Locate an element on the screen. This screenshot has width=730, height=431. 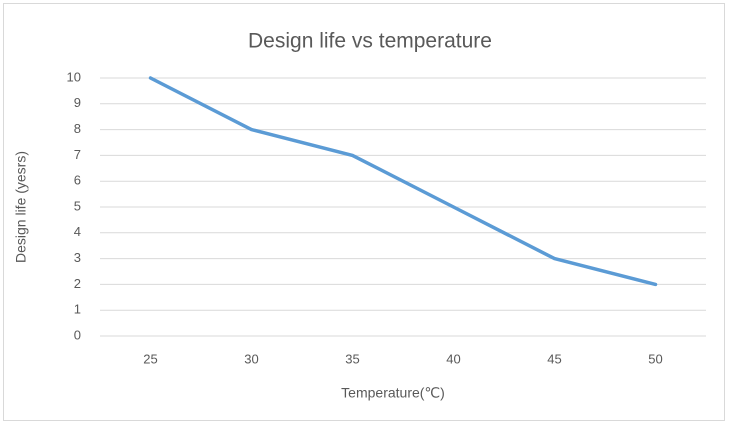
x-tick-label: 25 is located at coordinates (150, 358).